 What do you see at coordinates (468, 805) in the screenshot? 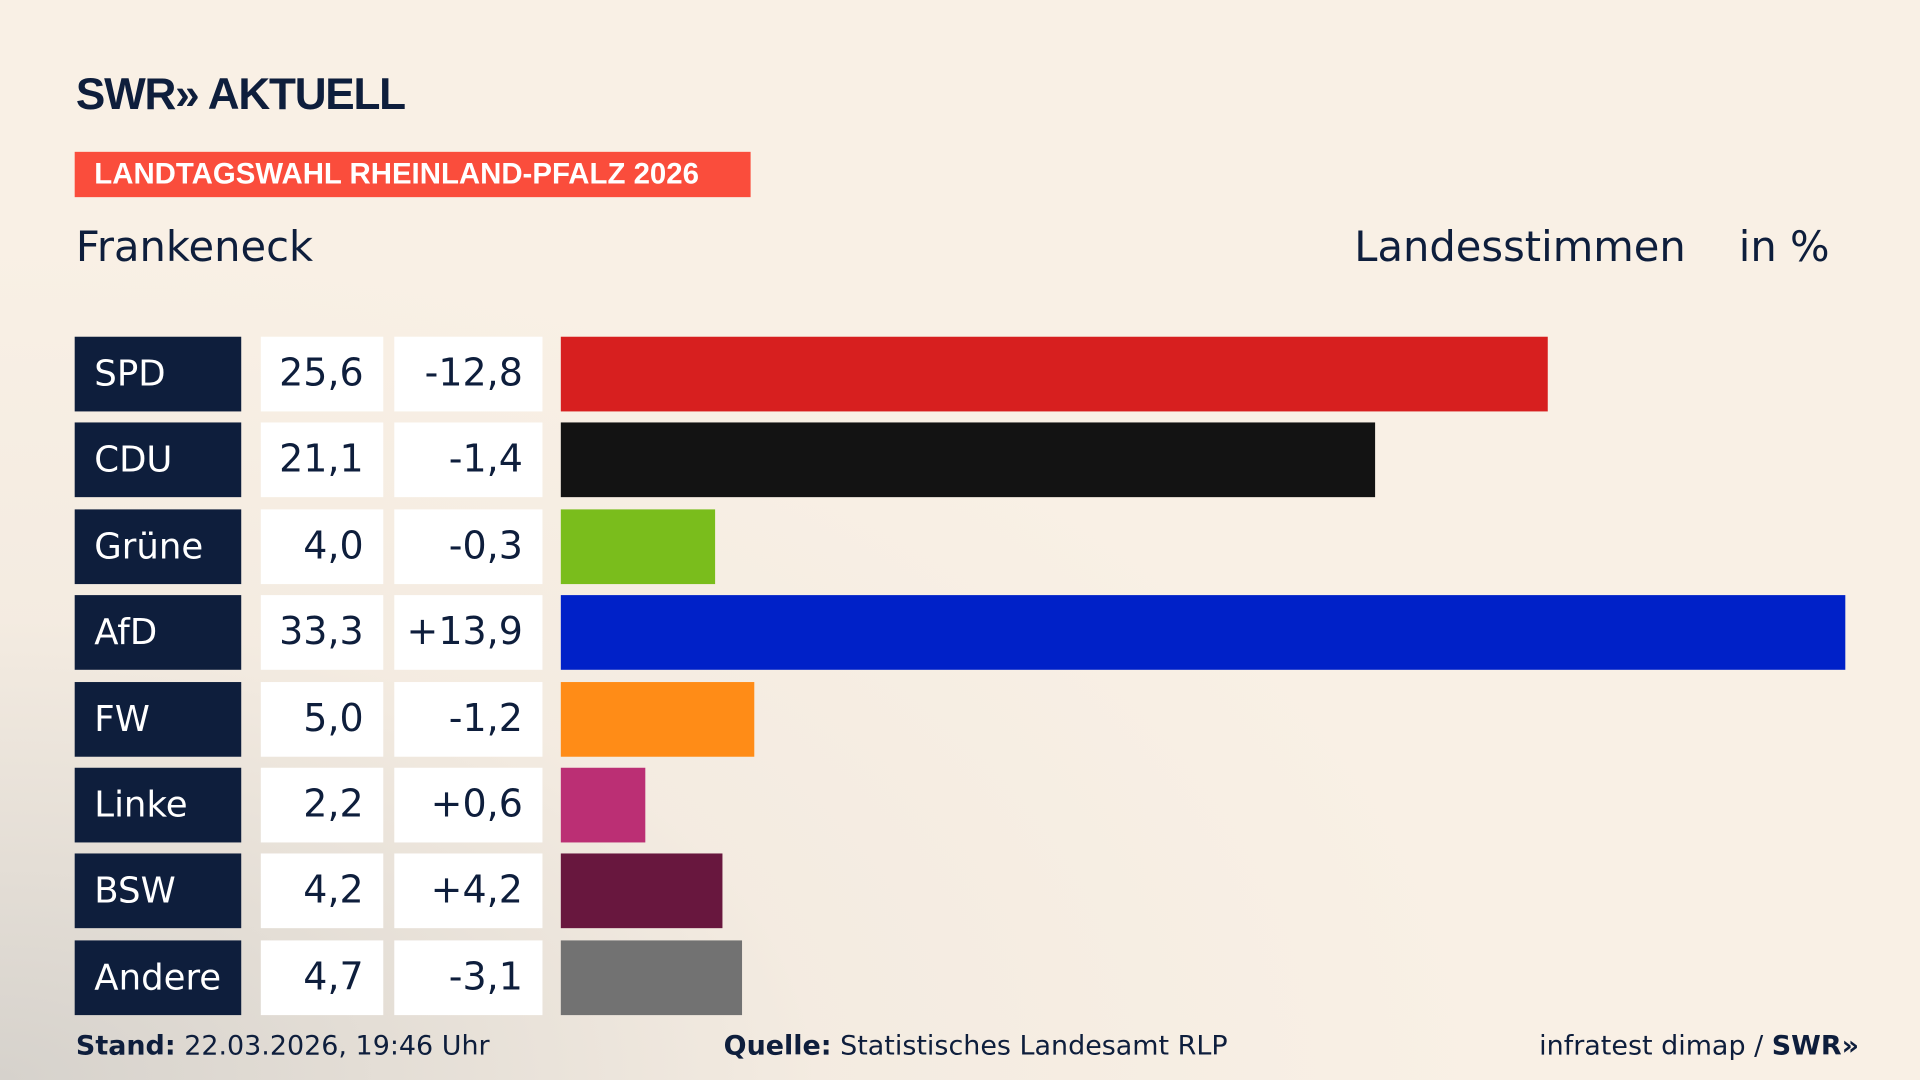
I see `diff-label: +0,6` at bounding box center [468, 805].